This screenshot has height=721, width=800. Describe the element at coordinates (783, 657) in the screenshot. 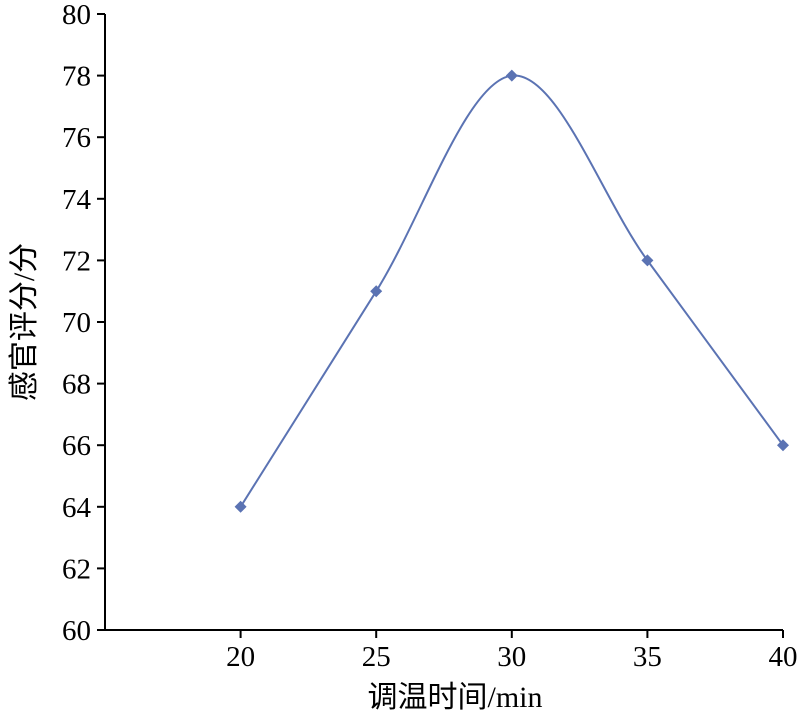

I see `x-tick-label: 40` at that location.